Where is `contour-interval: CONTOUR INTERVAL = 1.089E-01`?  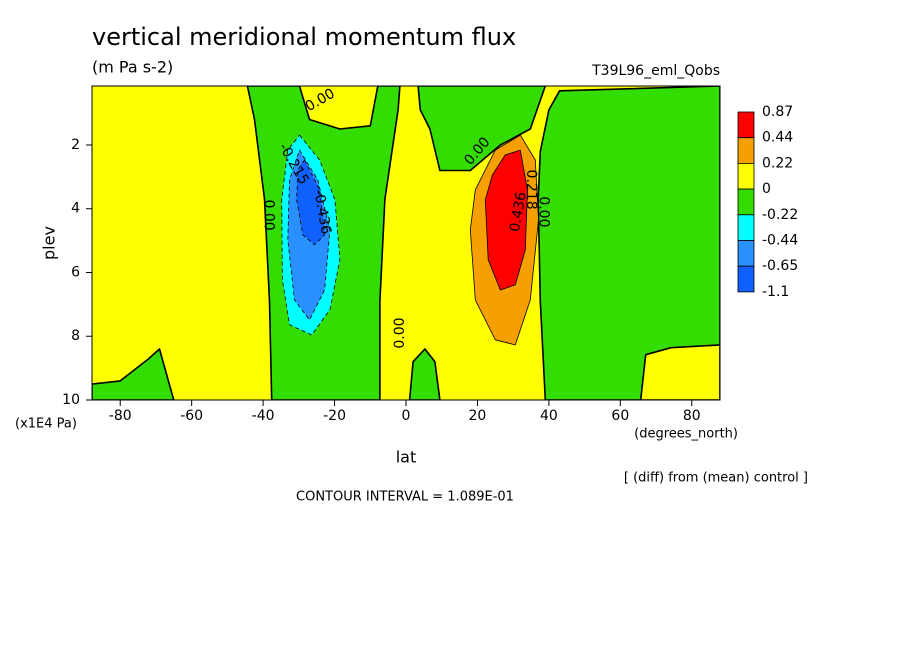 contour-interval: CONTOUR INTERVAL = 1.089E-01 is located at coordinates (405, 497).